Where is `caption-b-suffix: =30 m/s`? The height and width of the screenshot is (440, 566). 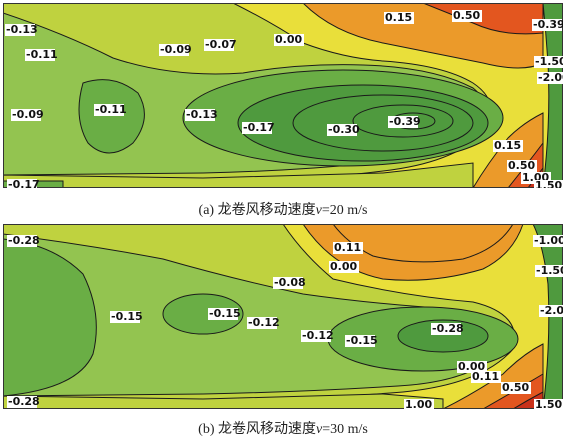
caption-b-suffix: =30 m/s is located at coordinates (345, 429).